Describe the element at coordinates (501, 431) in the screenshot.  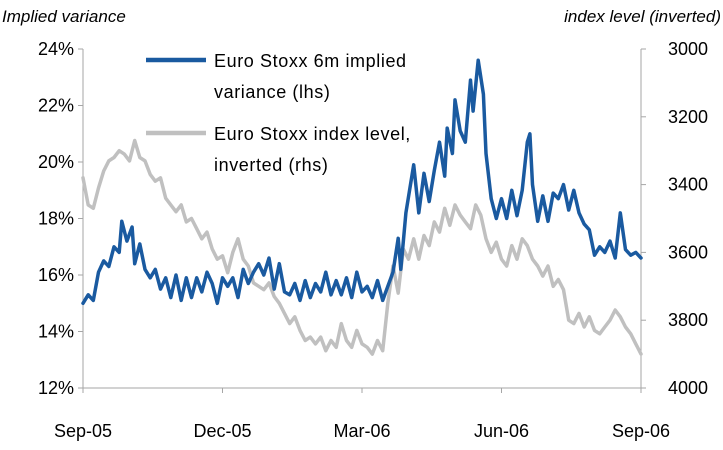
I see `x-tick-label: Jun-06` at that location.